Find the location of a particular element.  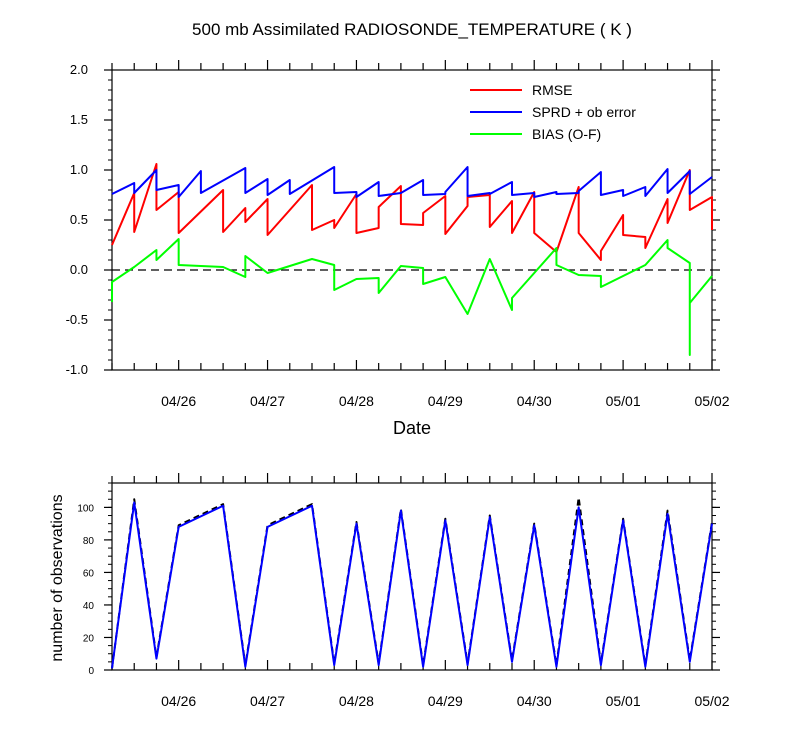

y-tick-label: 60 is located at coordinates (89, 573).